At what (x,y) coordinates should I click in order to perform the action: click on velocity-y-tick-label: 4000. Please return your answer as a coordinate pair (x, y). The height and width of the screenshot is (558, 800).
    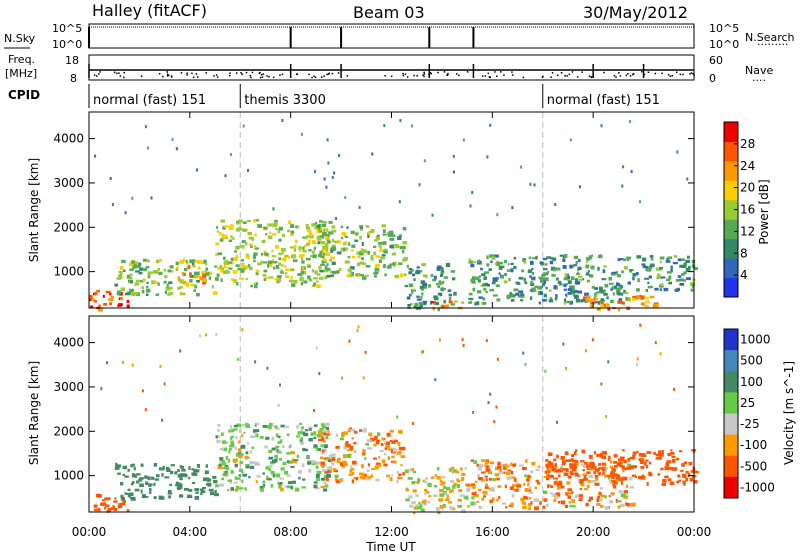
    Looking at the image, I should click on (68, 343).